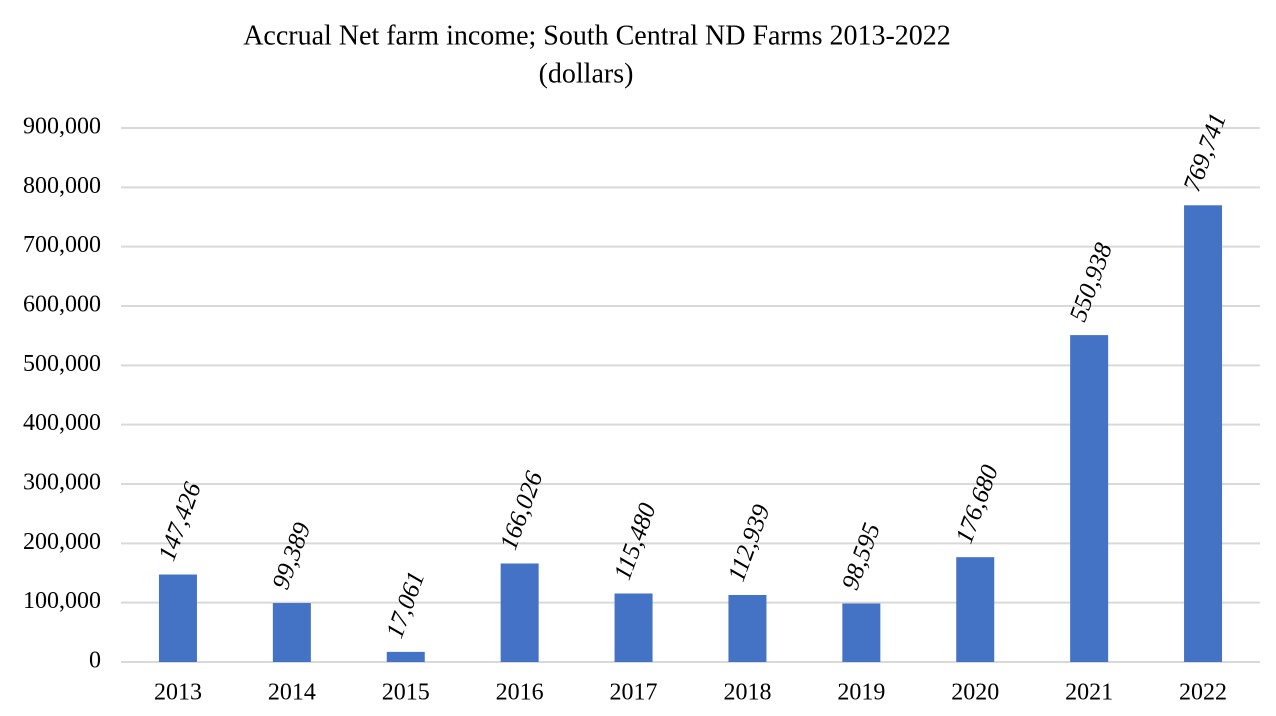 Image resolution: width=1276 pixels, height=716 pixels. I want to click on y-tick-label: 700,000, so click(62, 245).